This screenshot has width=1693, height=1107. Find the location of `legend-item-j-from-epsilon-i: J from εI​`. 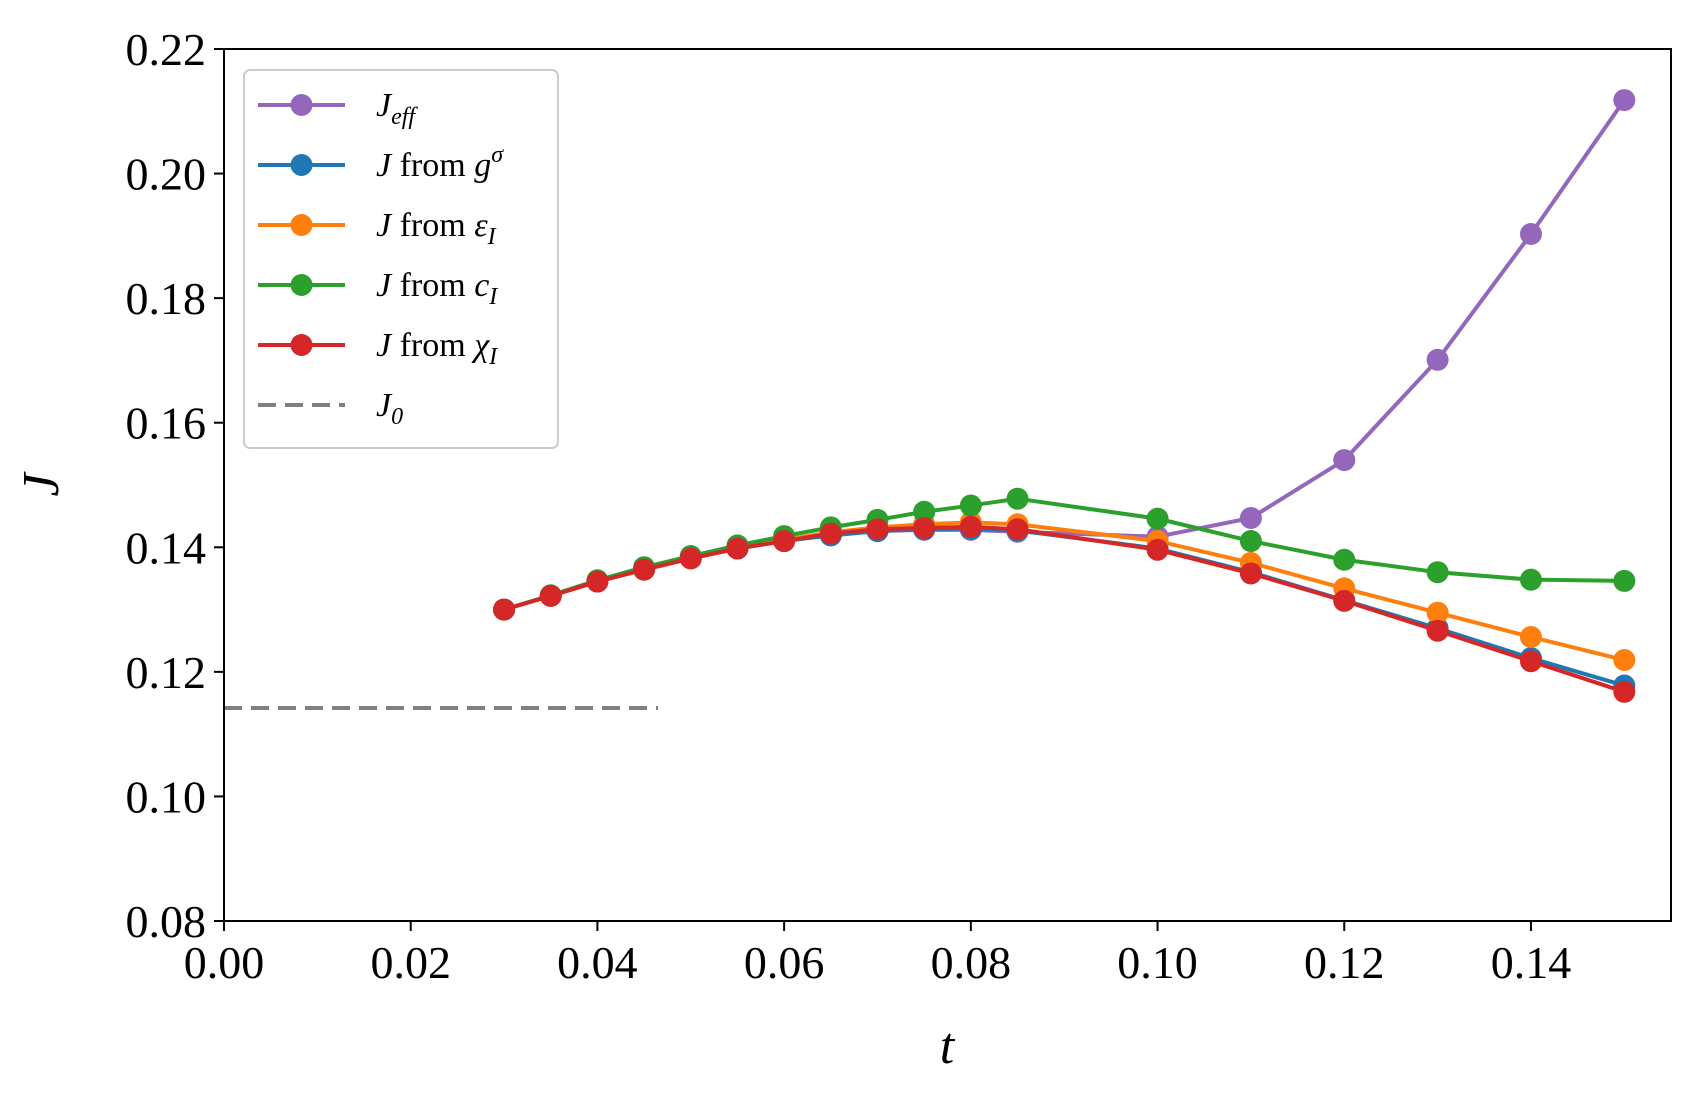

legend-item-j-from-epsilon-i: J from εI​ is located at coordinates (377, 228).